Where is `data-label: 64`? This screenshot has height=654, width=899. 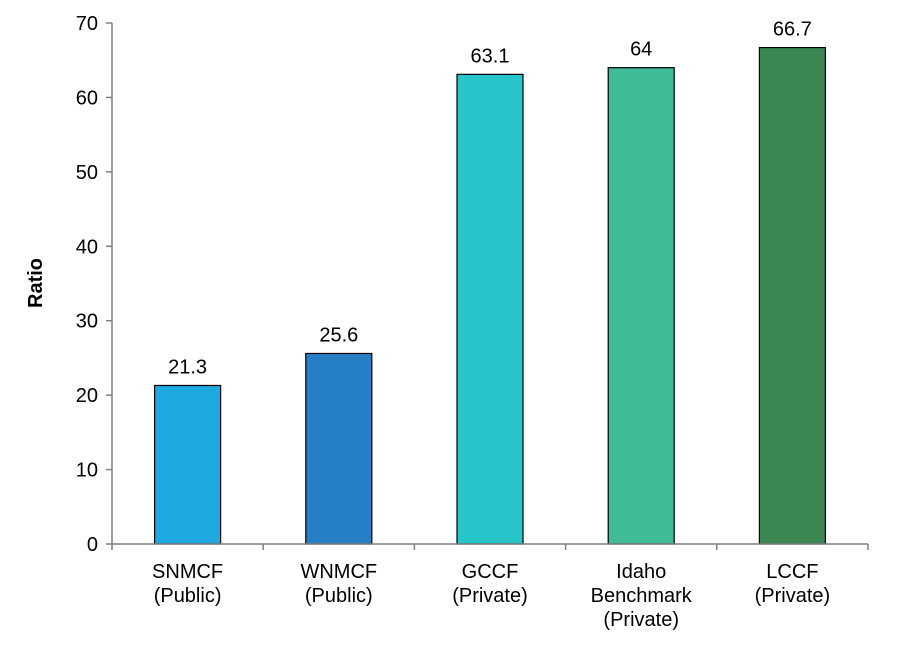
data-label: 64 is located at coordinates (641, 50).